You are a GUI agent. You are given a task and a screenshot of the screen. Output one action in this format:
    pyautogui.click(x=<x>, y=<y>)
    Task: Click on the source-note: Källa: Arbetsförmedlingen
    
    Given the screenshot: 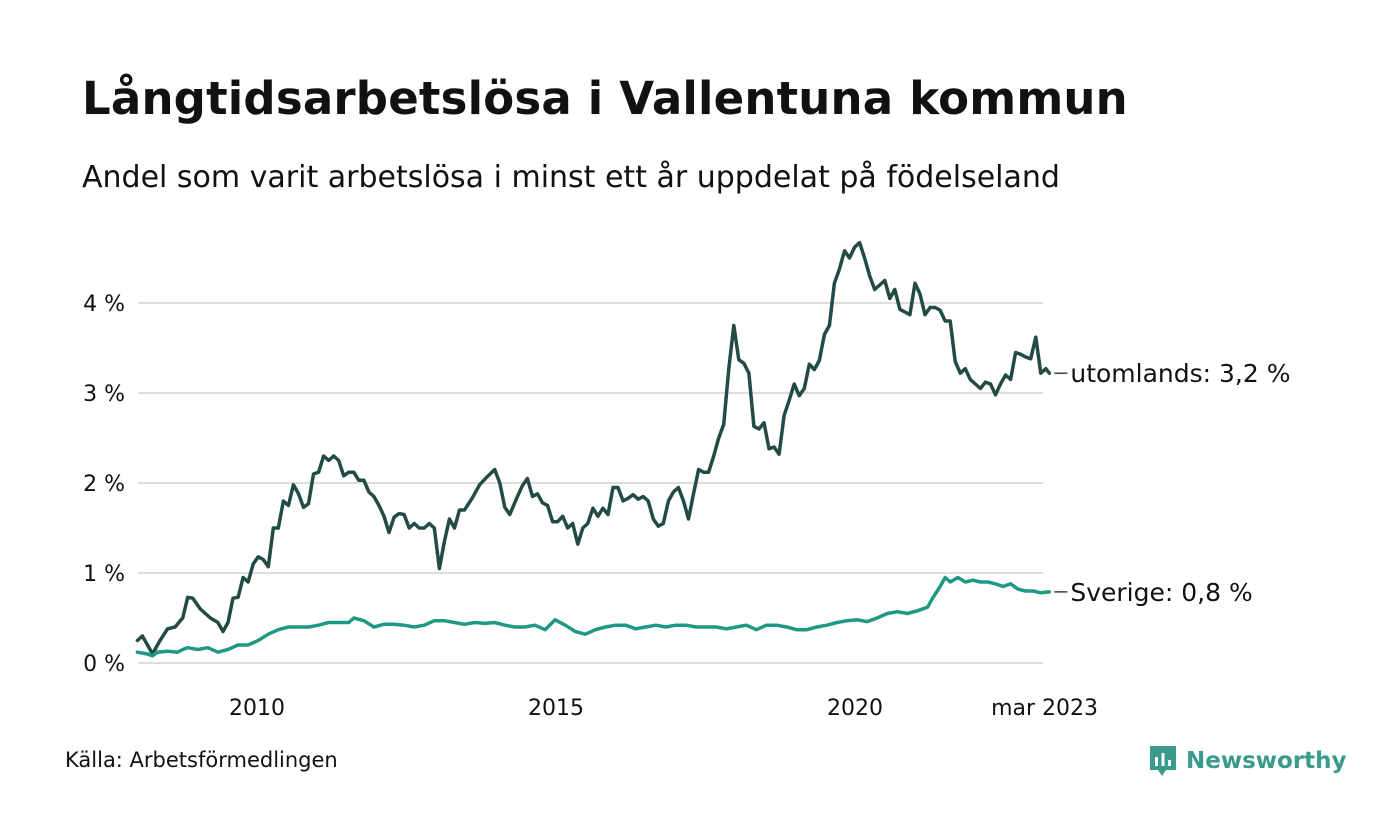 What is the action you would take?
    pyautogui.click(x=201, y=760)
    